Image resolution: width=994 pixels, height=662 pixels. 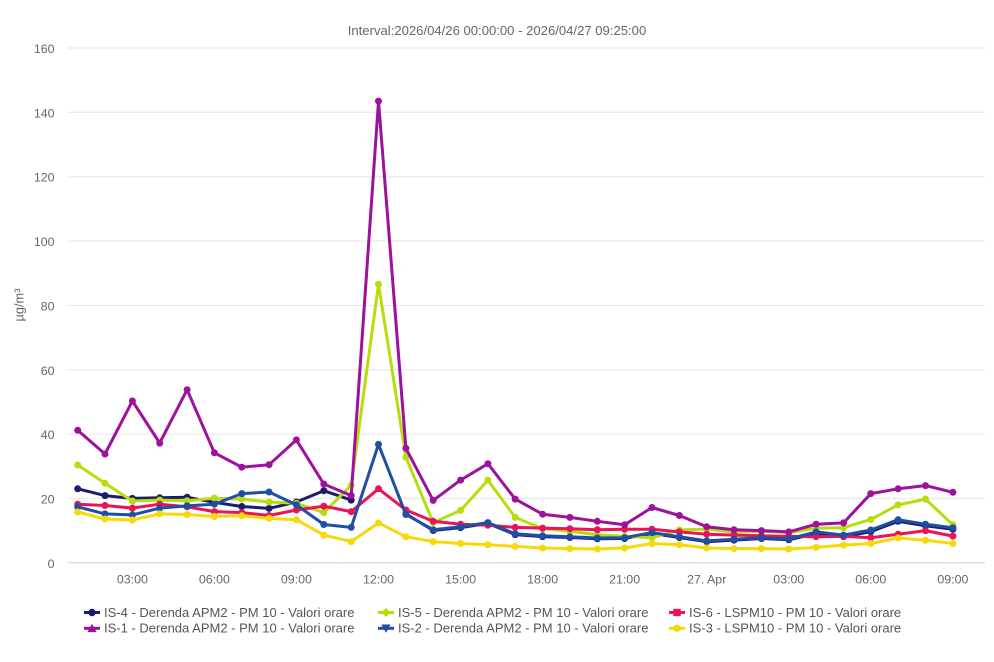 What do you see at coordinates (44, 242) in the screenshot?
I see `svg-text: 100` at bounding box center [44, 242].